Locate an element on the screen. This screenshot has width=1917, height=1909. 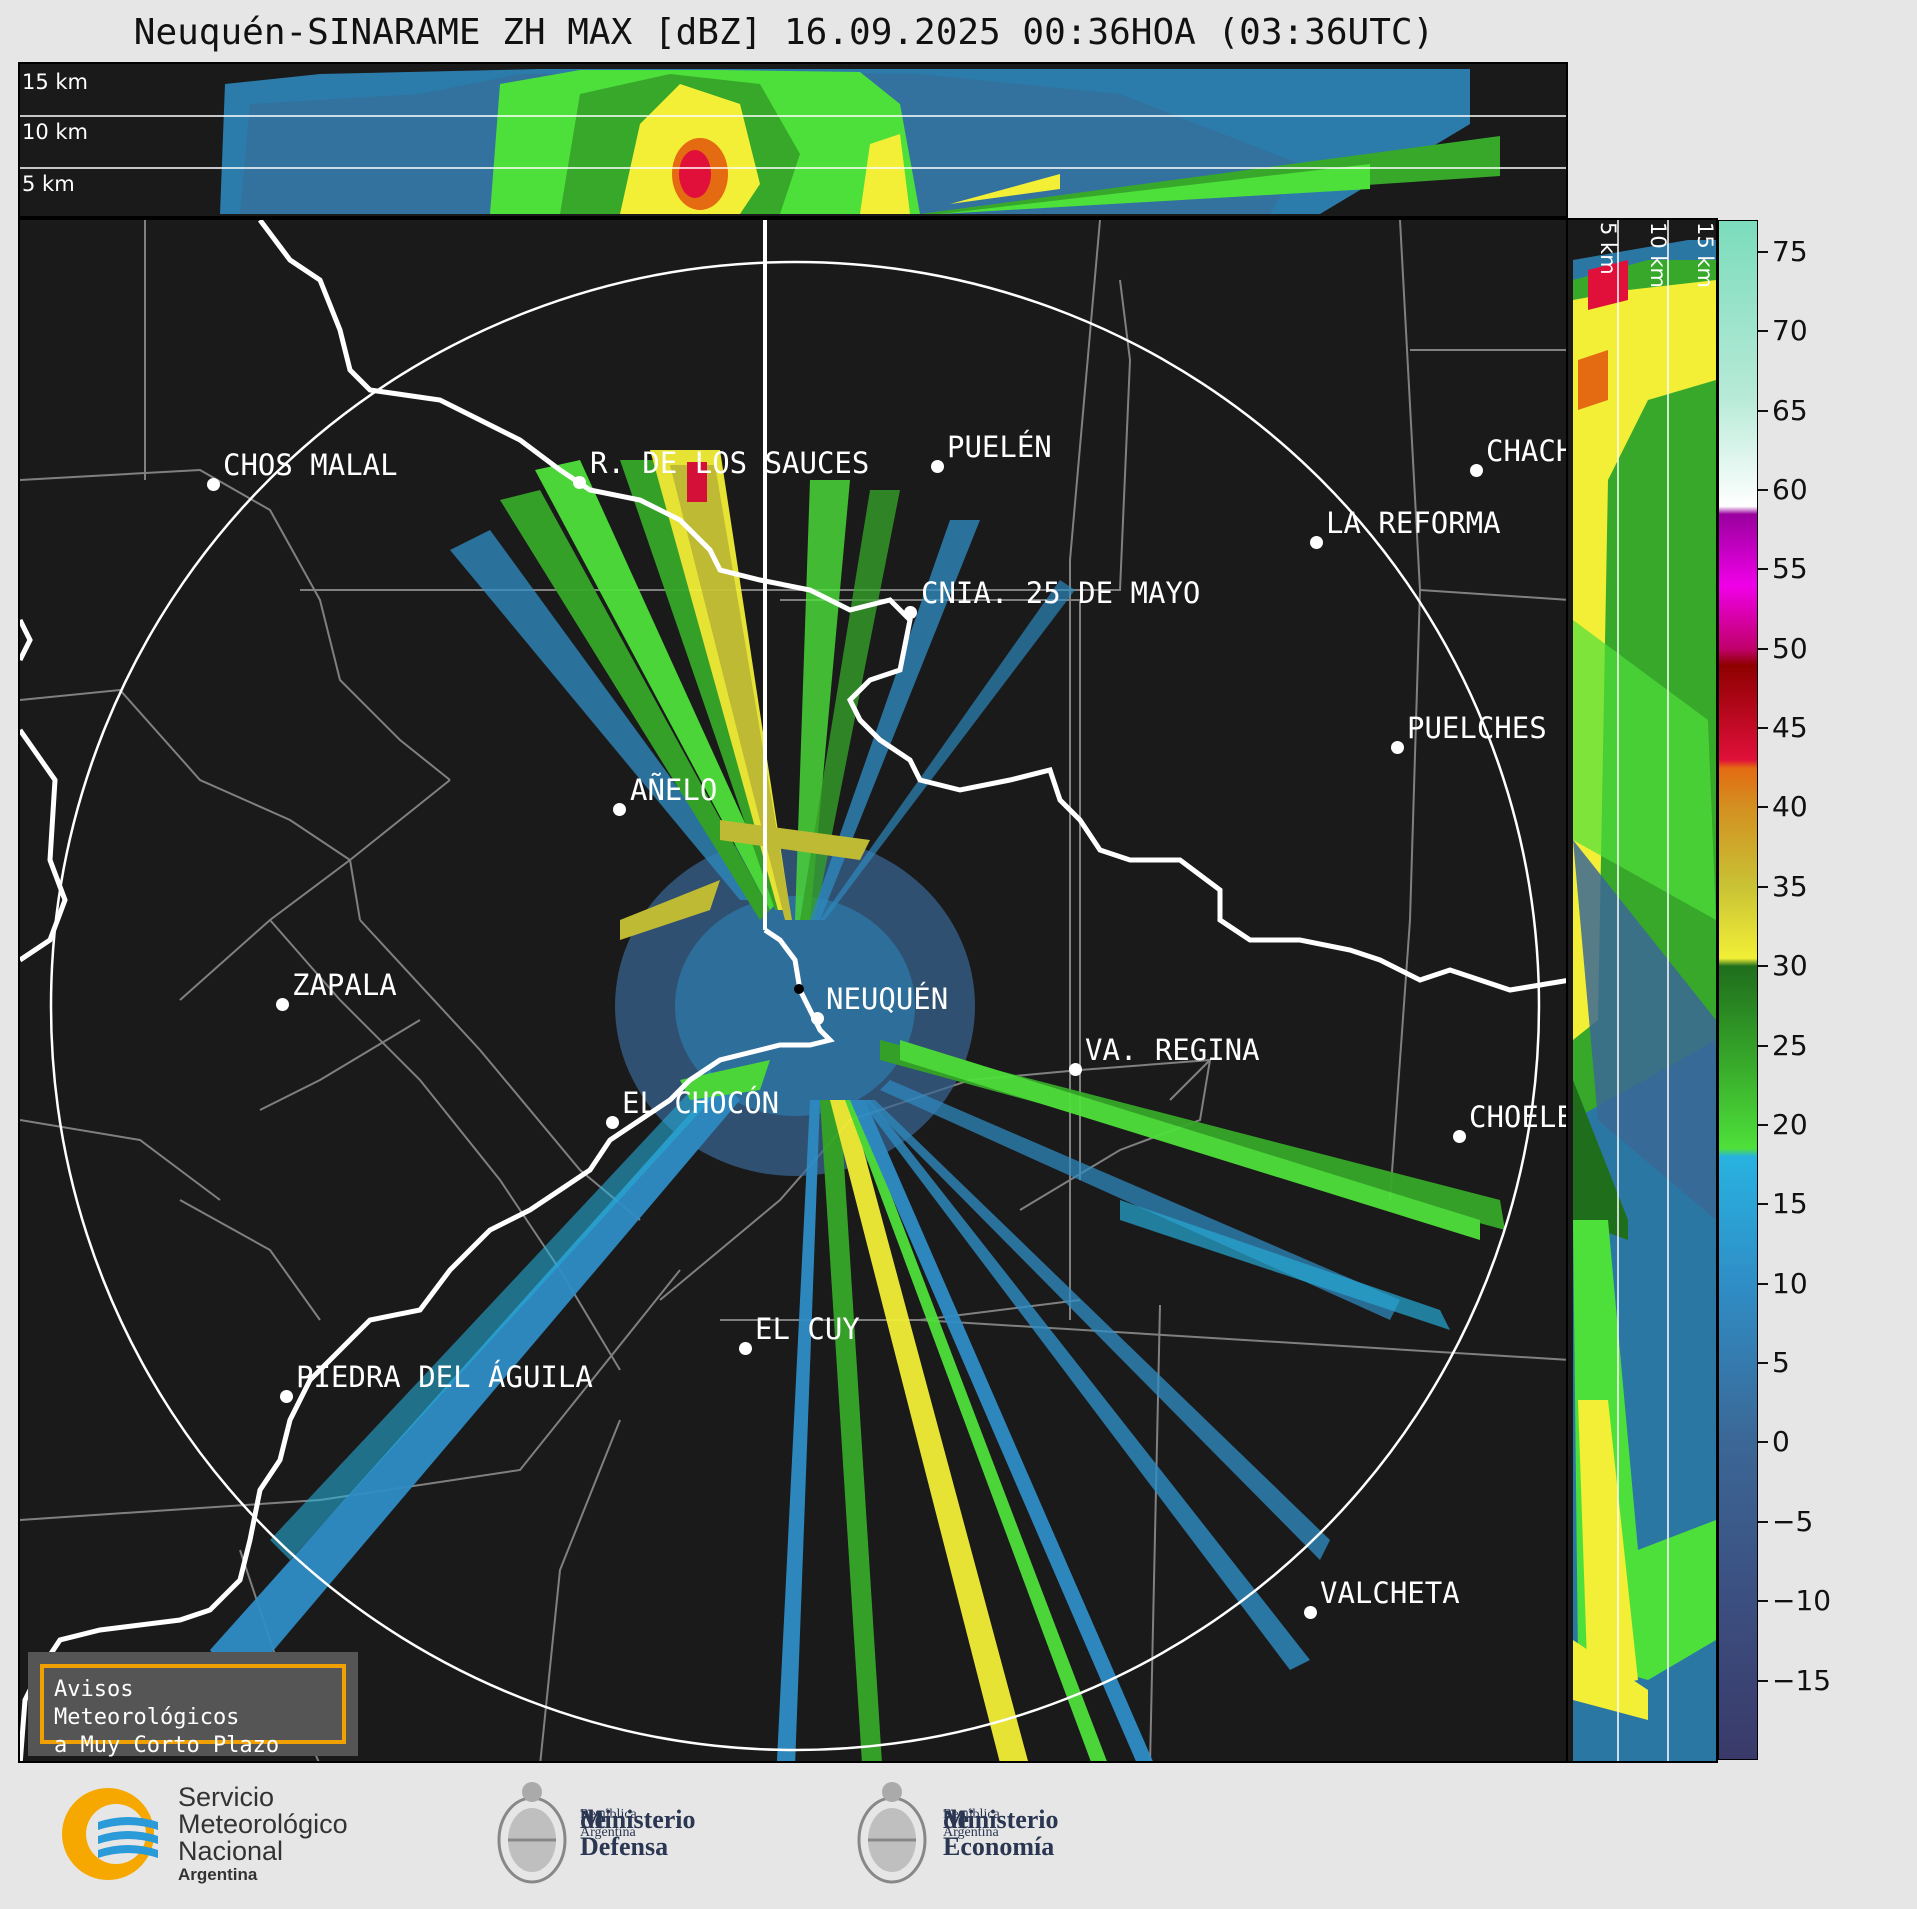
colorbar-tick-label: 30 is located at coordinates (1790, 966).